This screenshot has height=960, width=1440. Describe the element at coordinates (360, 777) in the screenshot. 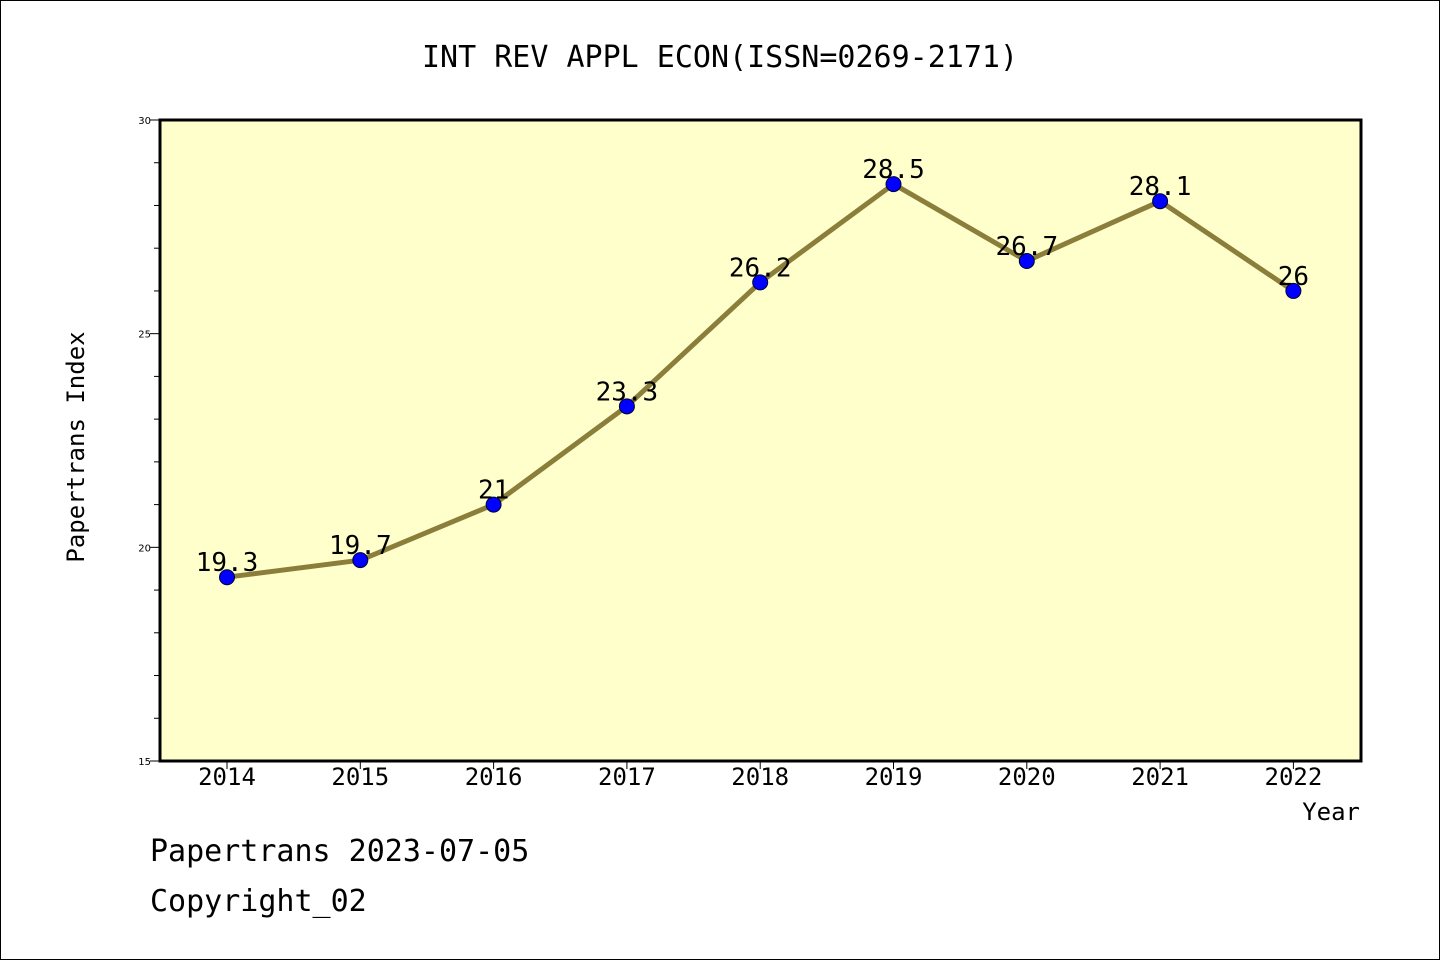

I see `x-tick-label: 2015` at that location.